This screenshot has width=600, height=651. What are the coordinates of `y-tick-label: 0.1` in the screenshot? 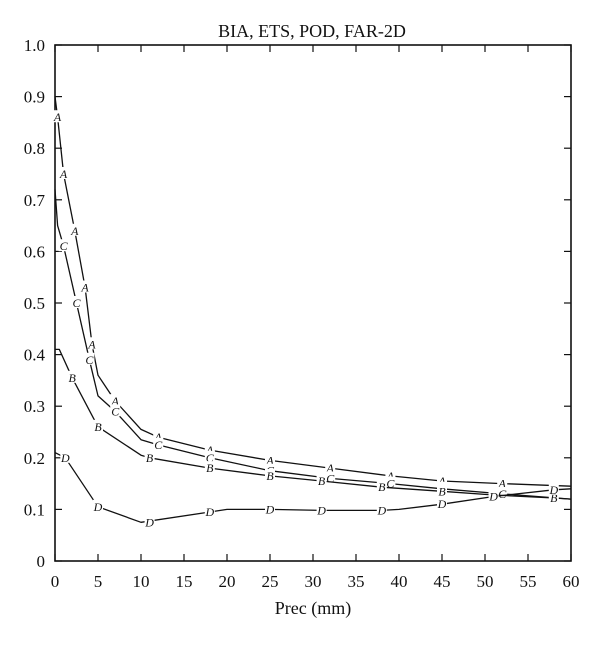 It's located at (34, 509).